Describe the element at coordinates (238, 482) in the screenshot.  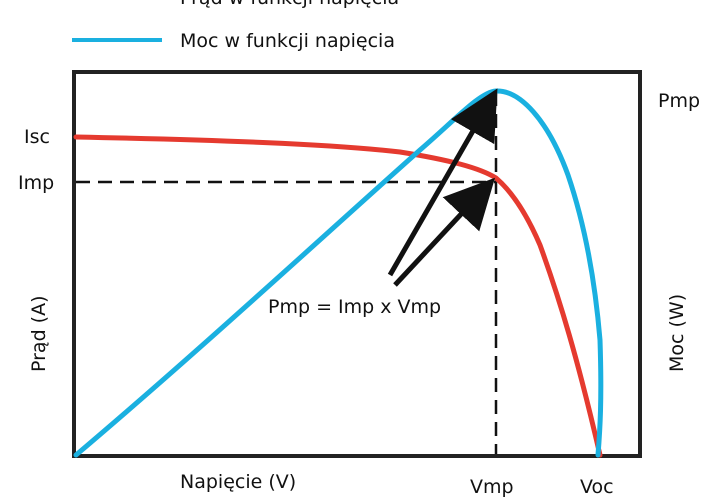
I see `x-axis-label: Napięcie (V)` at that location.